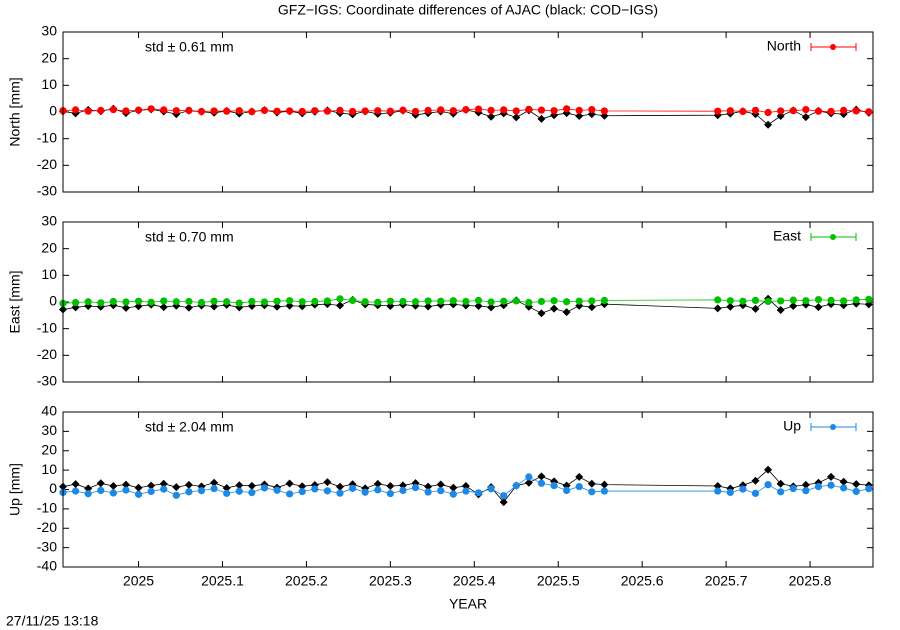 The height and width of the screenshot is (630, 900). I want to click on y-axis-label: East [mm], so click(15, 301).